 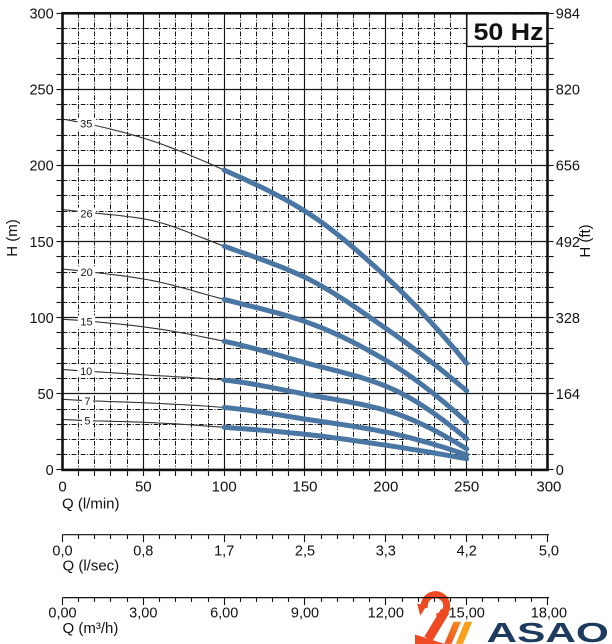 I want to click on svg-text: 164, so click(x=568, y=395).